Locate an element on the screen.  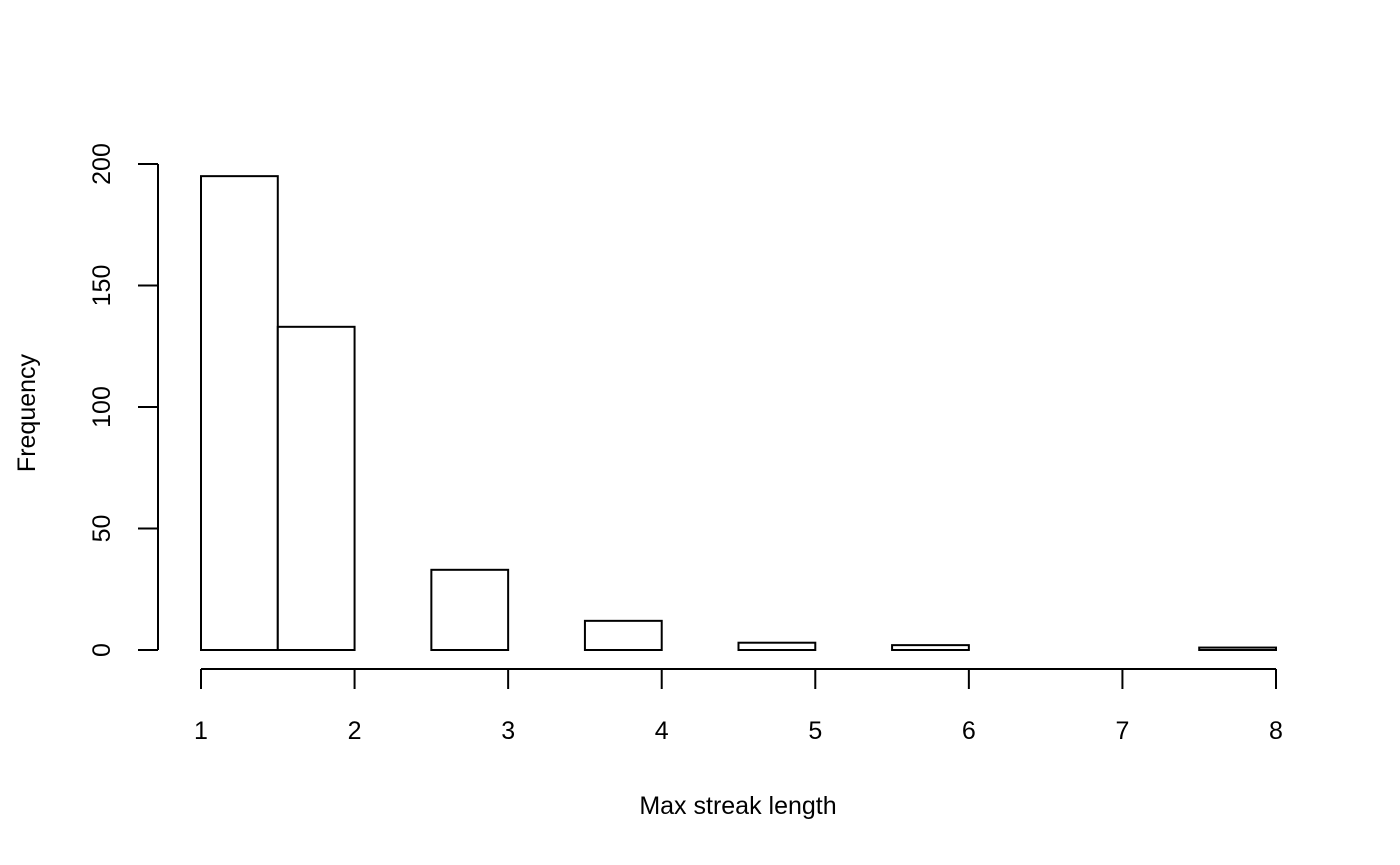
y-tick-label-150: 150 is located at coordinates (102, 286).